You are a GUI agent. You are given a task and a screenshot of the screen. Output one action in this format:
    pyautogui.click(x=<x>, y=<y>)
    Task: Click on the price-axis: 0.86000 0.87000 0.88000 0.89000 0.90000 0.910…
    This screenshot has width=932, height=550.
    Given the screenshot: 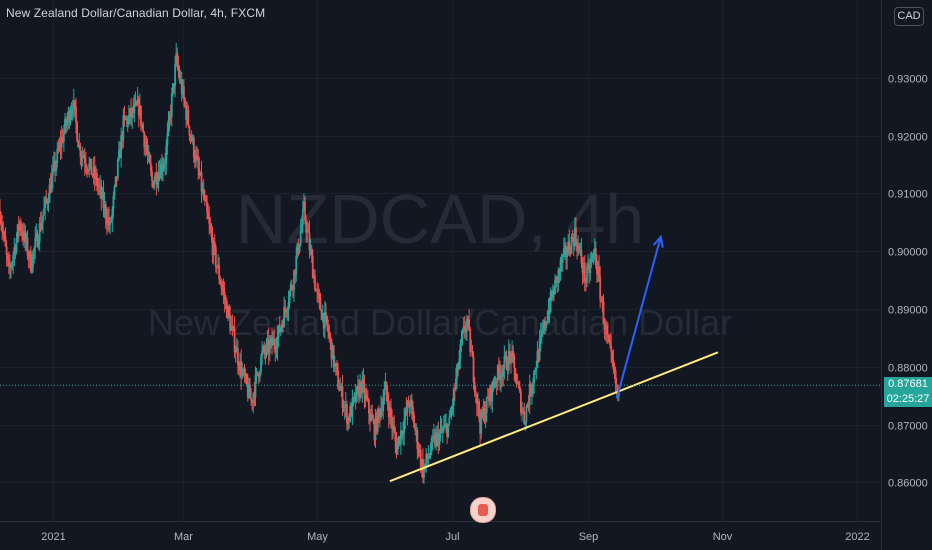 What is the action you would take?
    pyautogui.click(x=908, y=282)
    